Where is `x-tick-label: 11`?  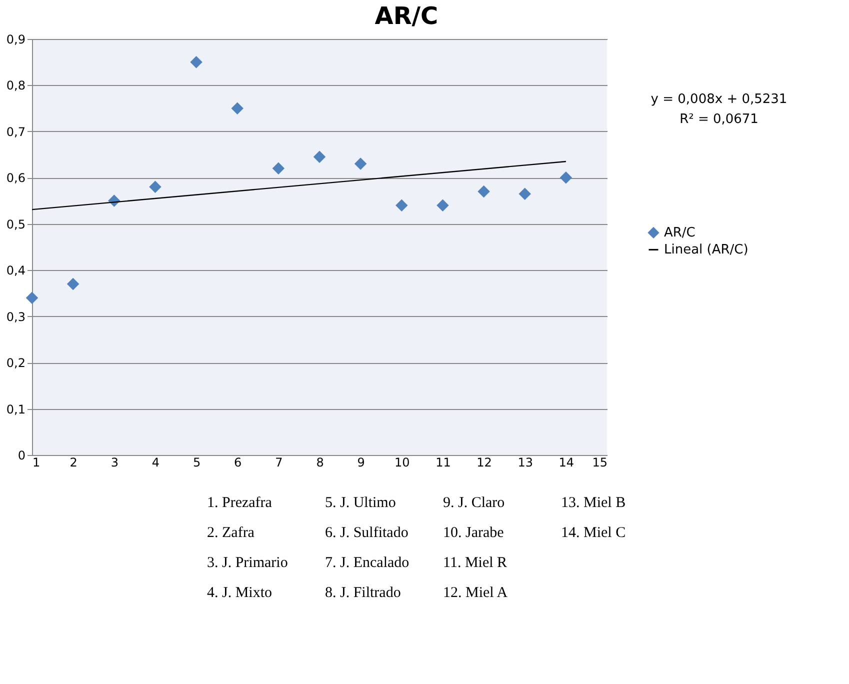
x-tick-label: 11 is located at coordinates (443, 463).